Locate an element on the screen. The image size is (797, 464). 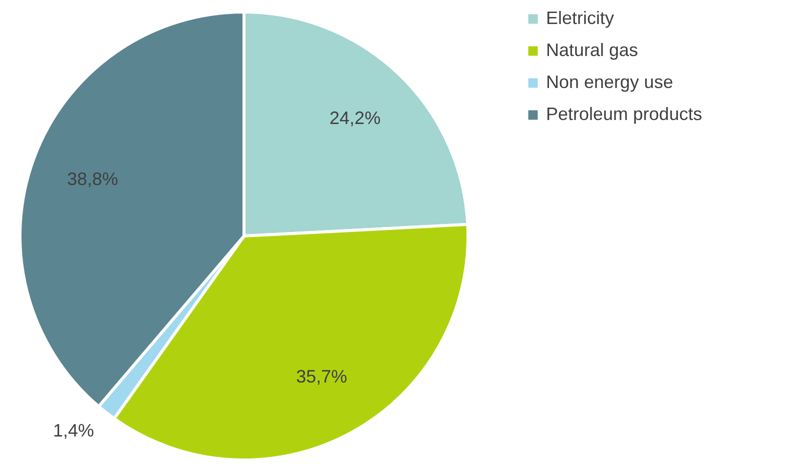
data-label: 1,4% is located at coordinates (73, 430).